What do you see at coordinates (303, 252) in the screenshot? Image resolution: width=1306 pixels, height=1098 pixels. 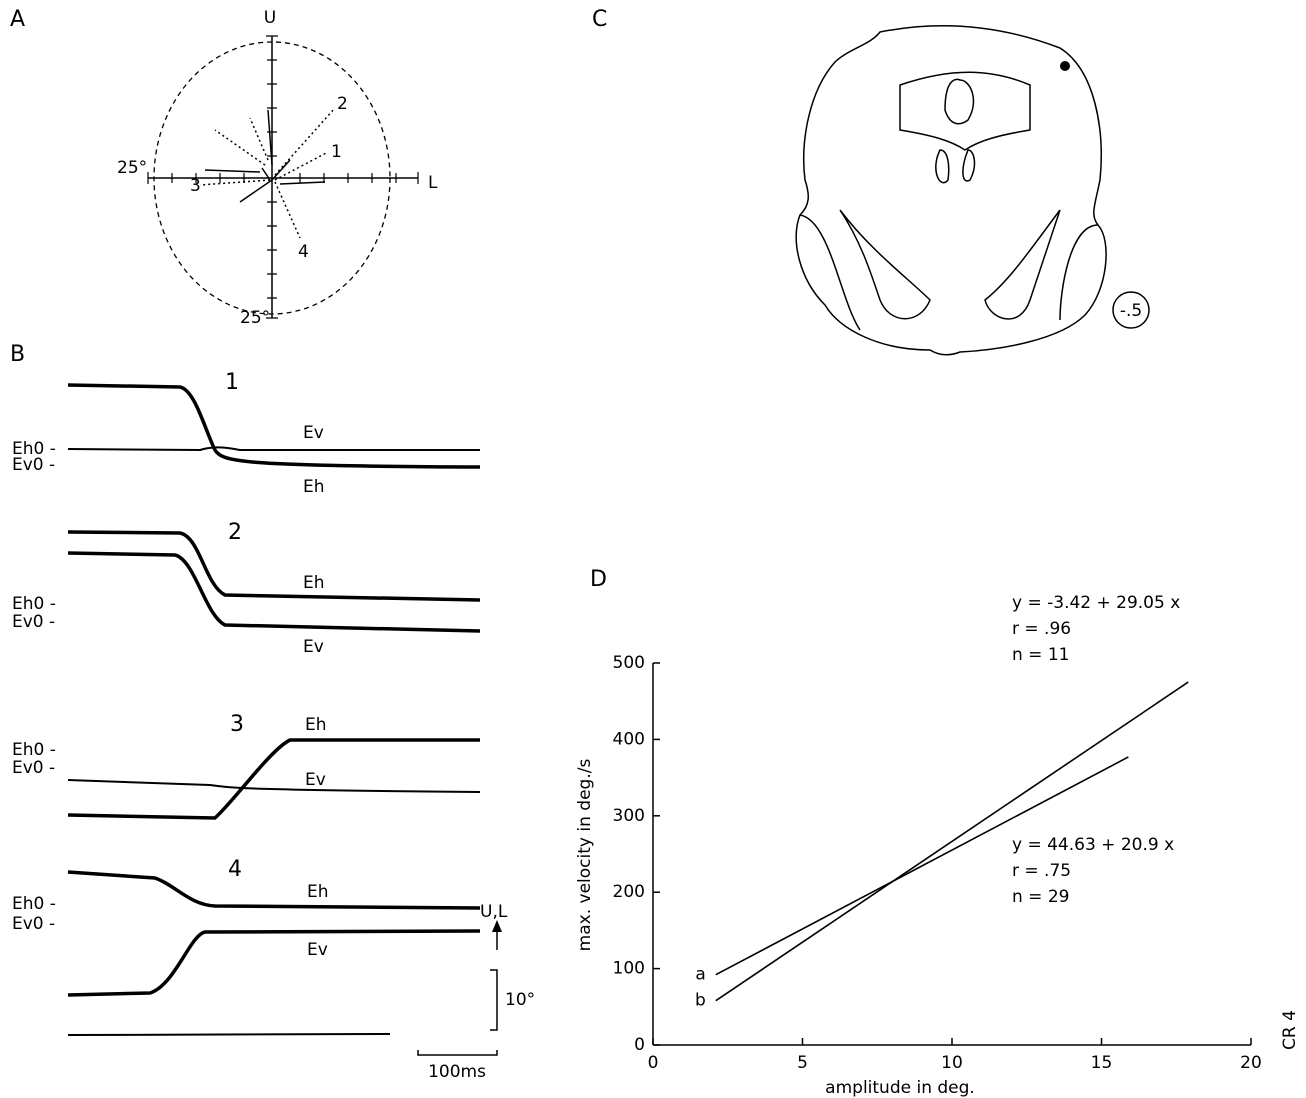 I see `trace-number: 4` at bounding box center [303, 252].